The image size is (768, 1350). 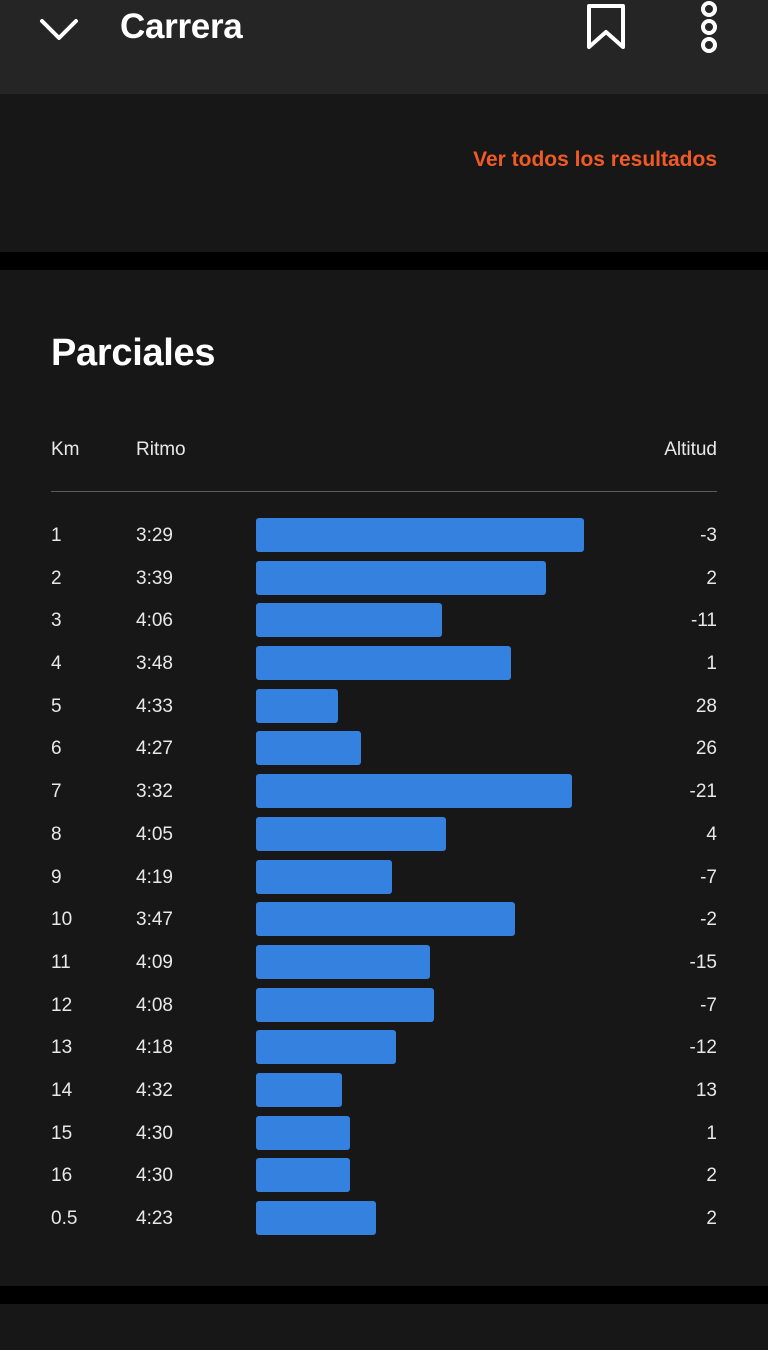 I want to click on split-pace: 3:47, so click(x=154, y=920).